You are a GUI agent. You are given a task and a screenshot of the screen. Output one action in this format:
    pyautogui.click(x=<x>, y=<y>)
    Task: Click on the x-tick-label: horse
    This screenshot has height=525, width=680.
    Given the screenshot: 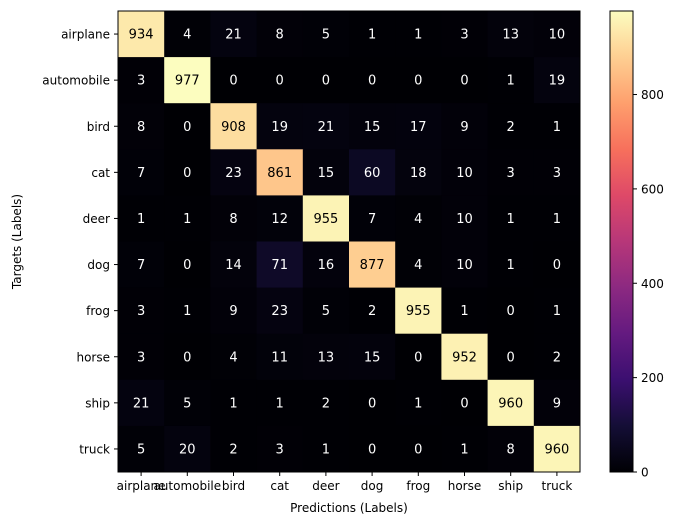 What is the action you would take?
    pyautogui.click(x=465, y=486)
    